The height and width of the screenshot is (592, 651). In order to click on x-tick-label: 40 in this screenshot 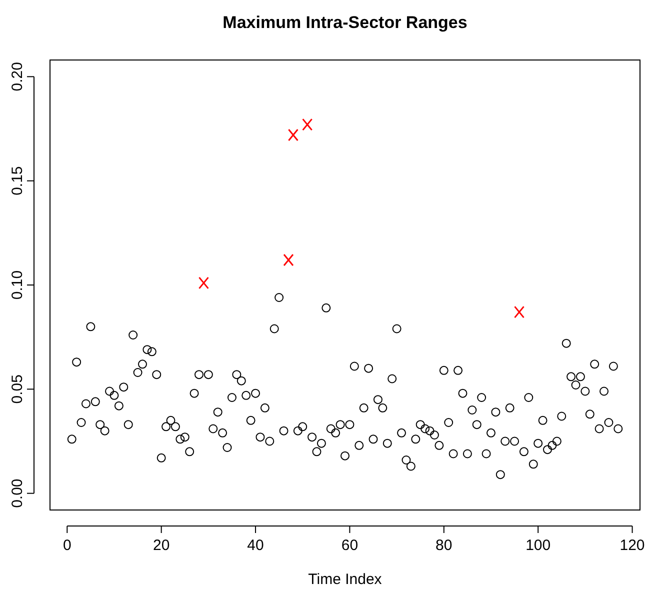, I will do `click(255, 545)`.